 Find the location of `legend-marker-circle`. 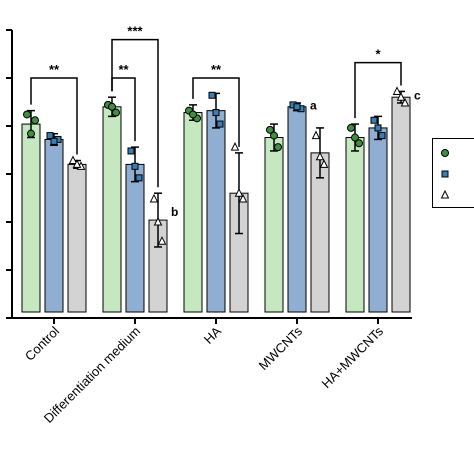

legend-marker-circle is located at coordinates (445, 153).